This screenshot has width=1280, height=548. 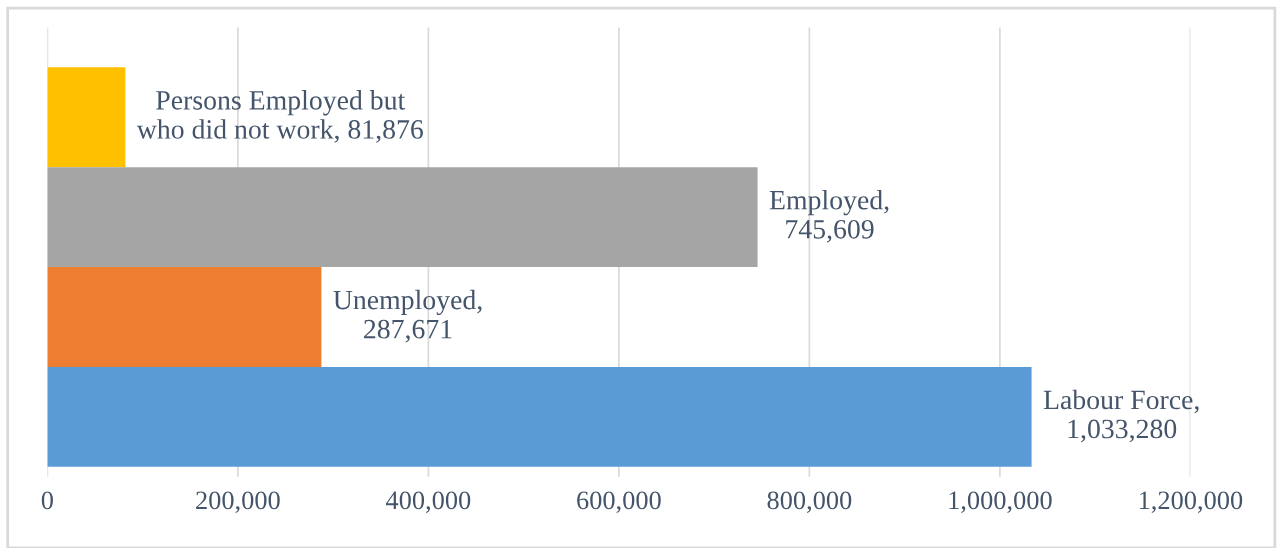 I want to click on data-label: Labour Force, 1,033,280, so click(x=1121, y=416).